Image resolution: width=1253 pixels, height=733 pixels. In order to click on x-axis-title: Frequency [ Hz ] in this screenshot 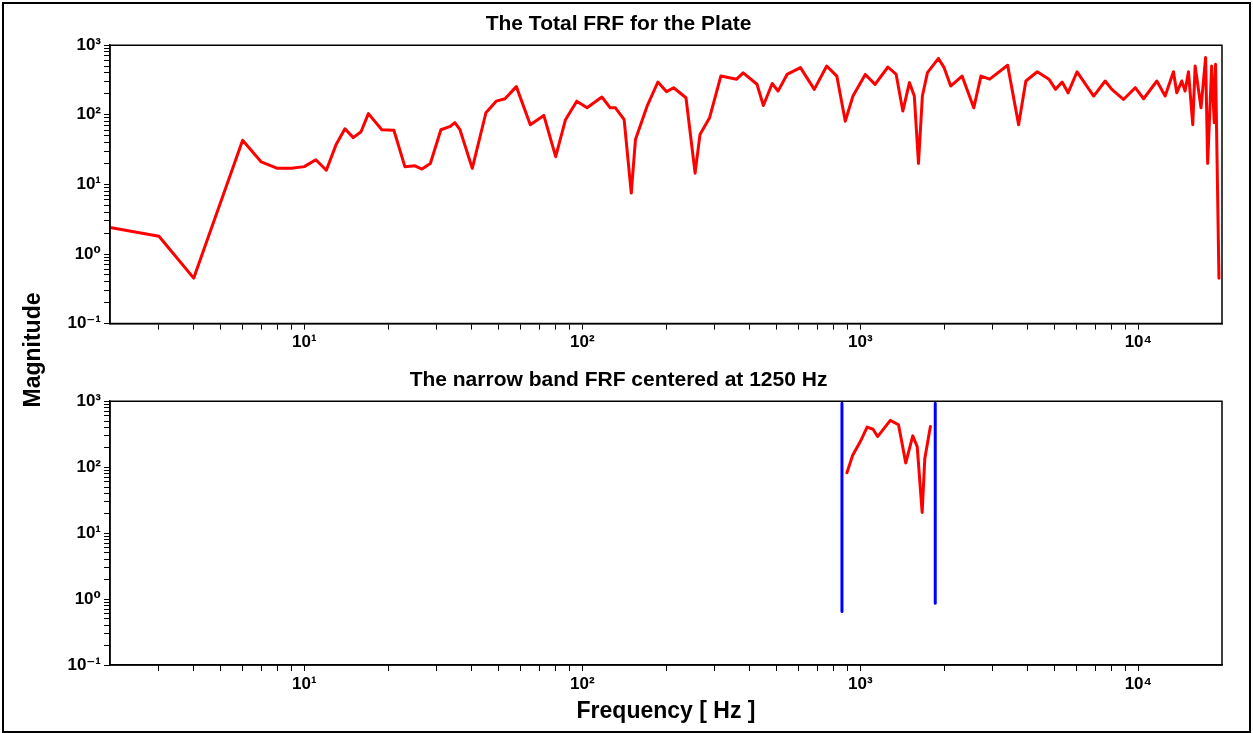, I will do `click(666, 709)`.